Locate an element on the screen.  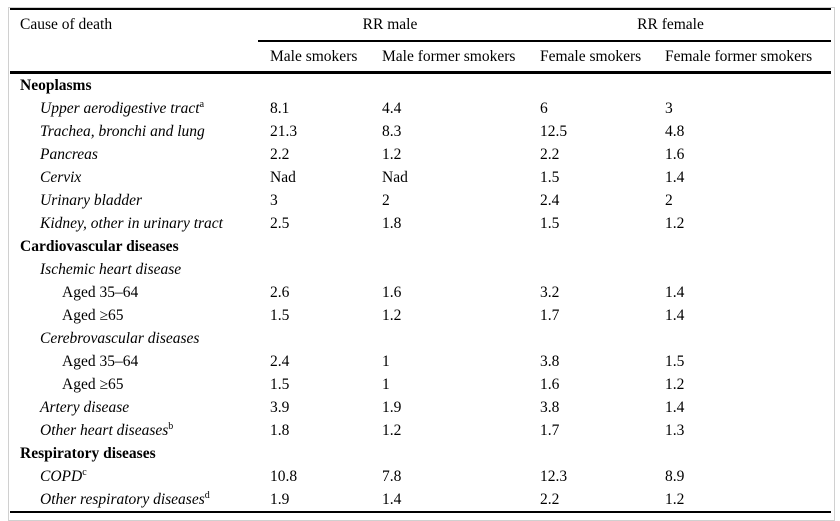
table-row: Aged 35–64 2.6 1.6 3.2 1.4 is located at coordinates (420, 292).